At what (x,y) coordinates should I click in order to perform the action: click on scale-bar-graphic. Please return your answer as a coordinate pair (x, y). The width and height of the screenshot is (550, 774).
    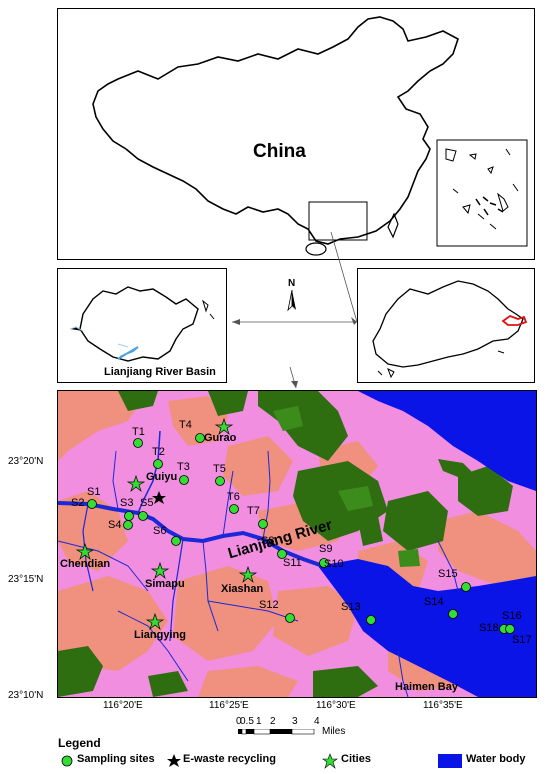
    Looking at the image, I should click on (276, 732).